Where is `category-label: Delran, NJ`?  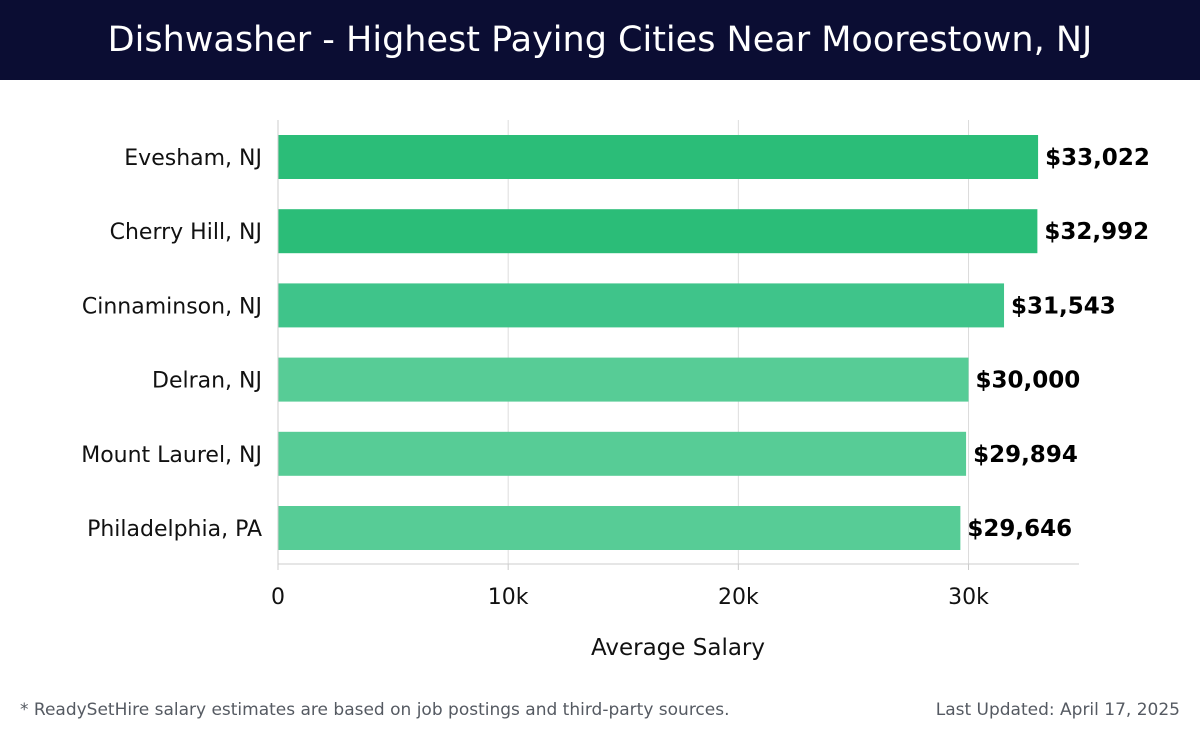 category-label: Delran, NJ is located at coordinates (207, 381).